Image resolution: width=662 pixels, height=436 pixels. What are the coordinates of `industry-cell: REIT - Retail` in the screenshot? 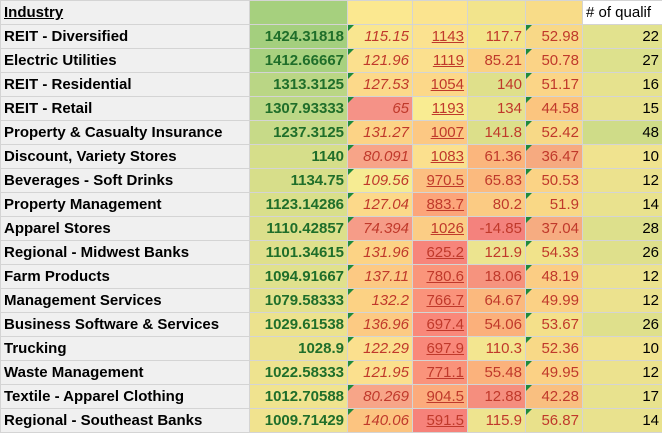 It's located at (125, 108).